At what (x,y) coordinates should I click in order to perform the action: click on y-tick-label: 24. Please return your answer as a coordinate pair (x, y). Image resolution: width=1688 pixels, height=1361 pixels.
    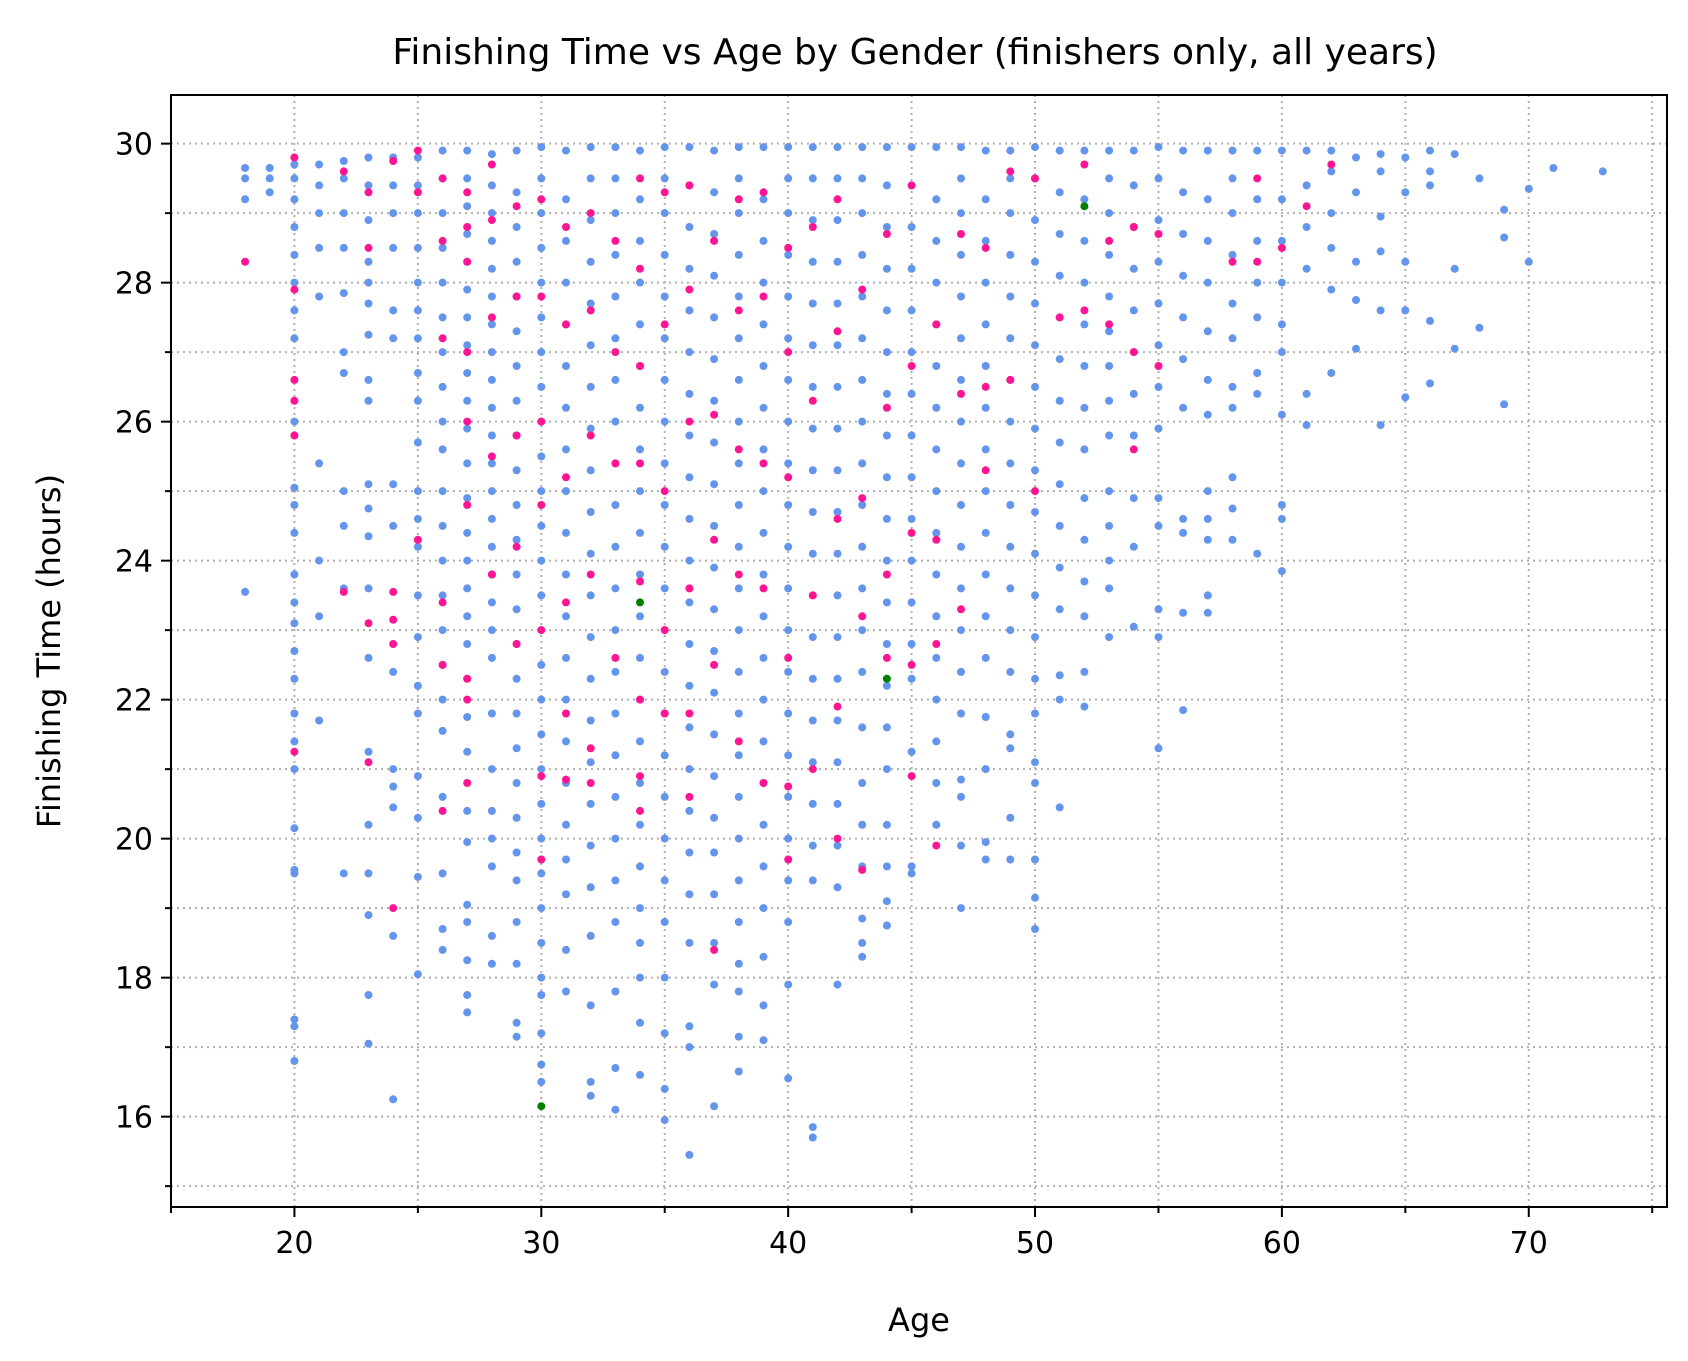
    Looking at the image, I should click on (134, 562).